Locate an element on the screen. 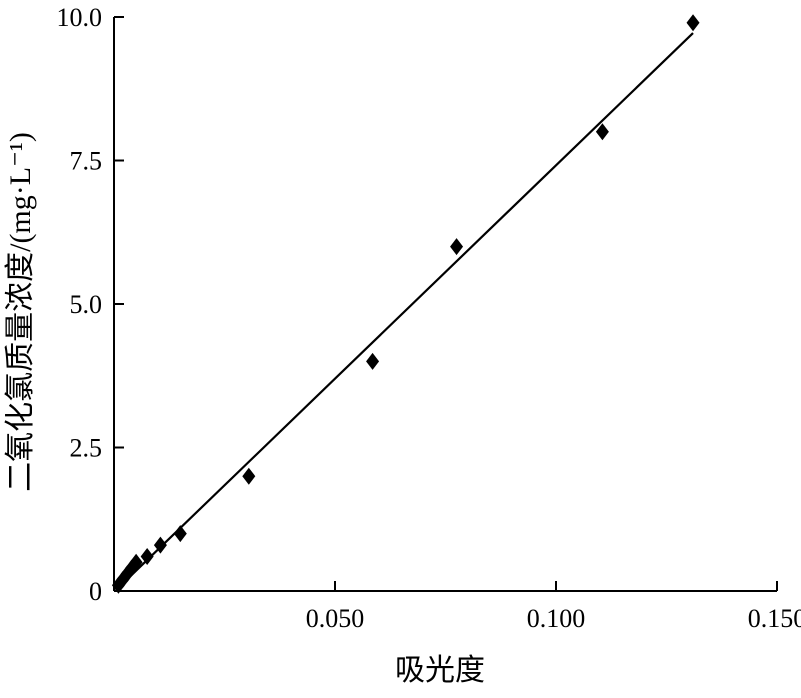  y-tick-label: 5.0 is located at coordinates (86, 304).